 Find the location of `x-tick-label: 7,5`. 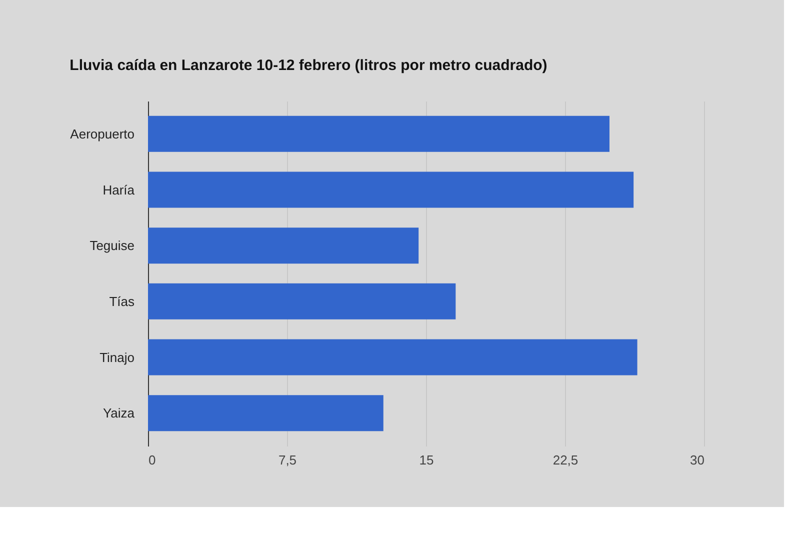

x-tick-label: 7,5 is located at coordinates (287, 460).